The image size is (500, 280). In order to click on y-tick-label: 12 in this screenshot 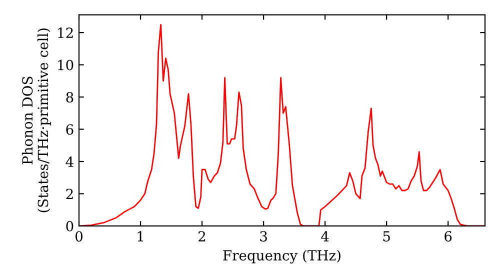, I will do `click(65, 33)`.